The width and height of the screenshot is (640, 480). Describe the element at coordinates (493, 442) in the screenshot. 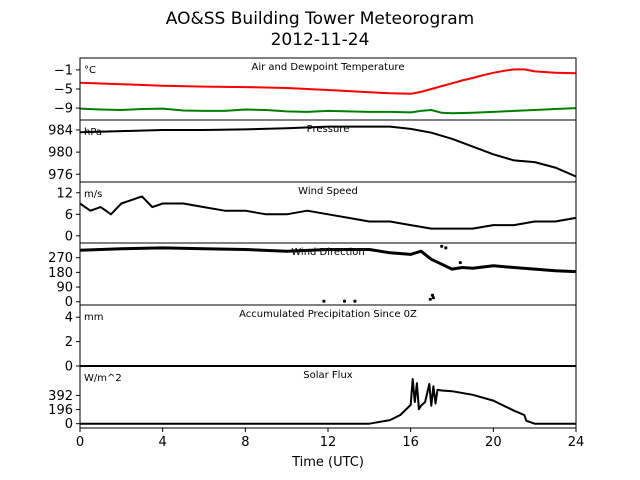

I see `x-tick-label: 20` at that location.